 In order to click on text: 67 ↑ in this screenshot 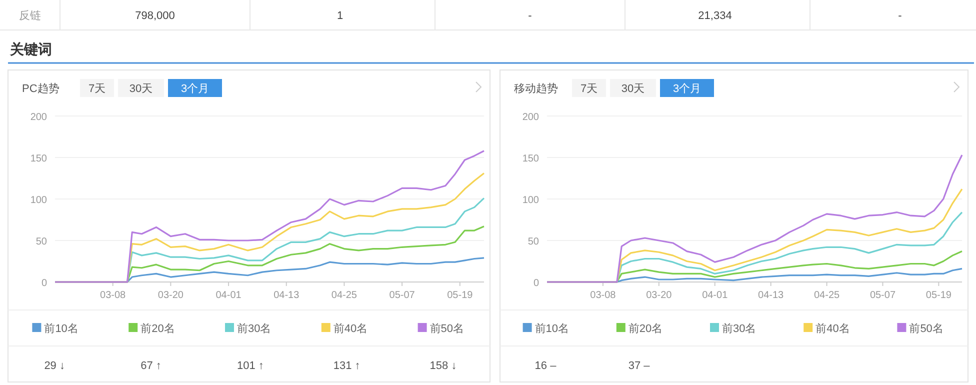, I will do `click(151, 366)`.